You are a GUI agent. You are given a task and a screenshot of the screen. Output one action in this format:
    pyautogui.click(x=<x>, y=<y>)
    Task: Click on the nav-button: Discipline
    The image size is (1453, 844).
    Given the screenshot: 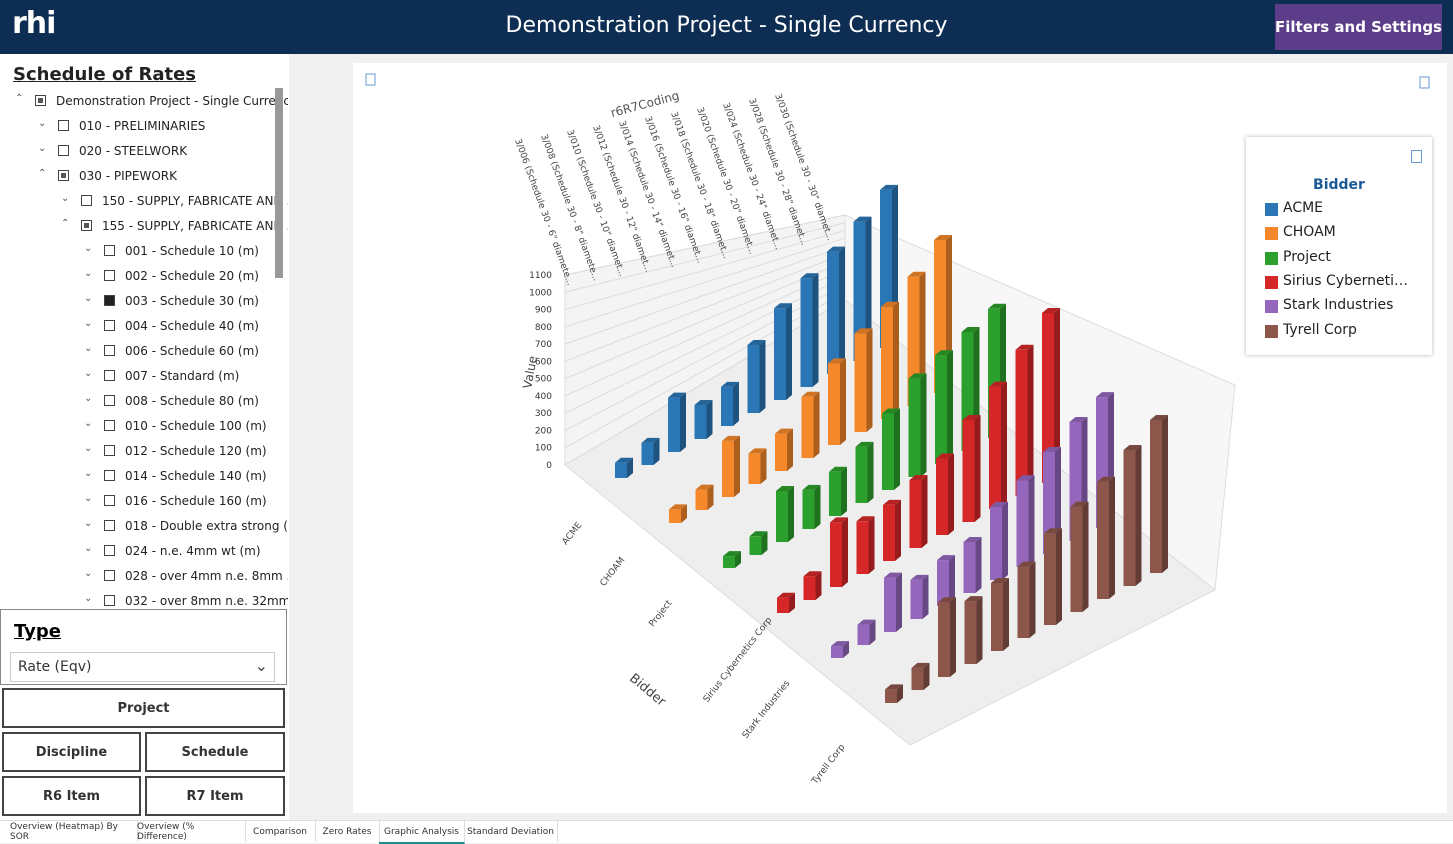 What is the action you would take?
    pyautogui.click(x=71, y=752)
    